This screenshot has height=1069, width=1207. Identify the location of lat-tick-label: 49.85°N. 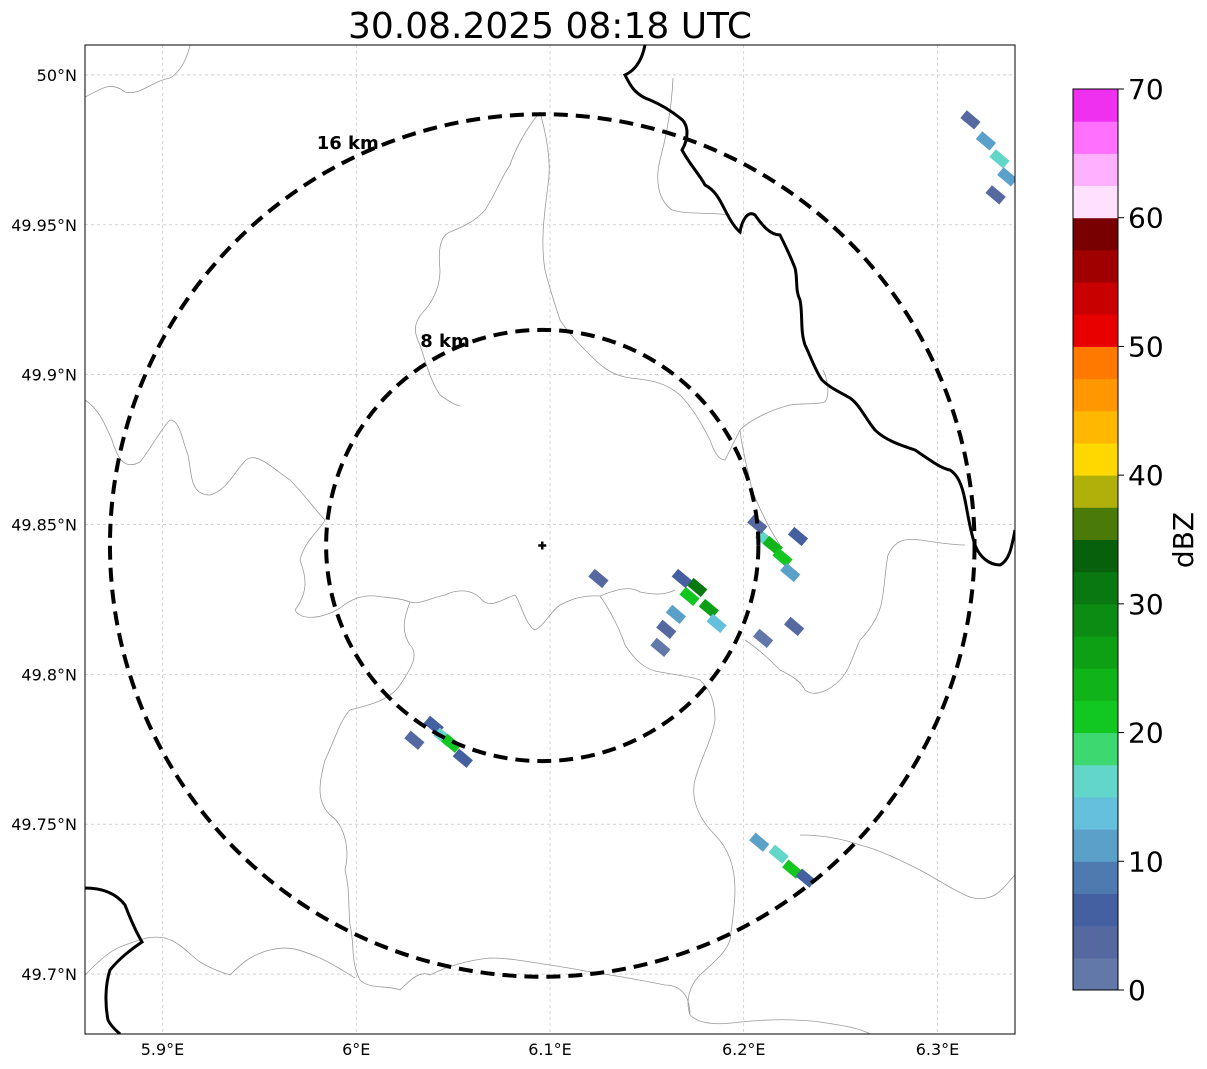
(44, 525).